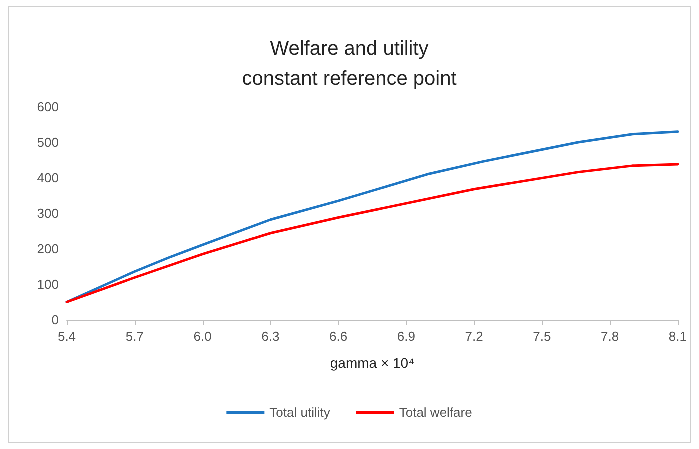 Image resolution: width=699 pixels, height=449 pixels. Describe the element at coordinates (474, 336) in the screenshot. I see `x-tick-label: 7.2` at that location.